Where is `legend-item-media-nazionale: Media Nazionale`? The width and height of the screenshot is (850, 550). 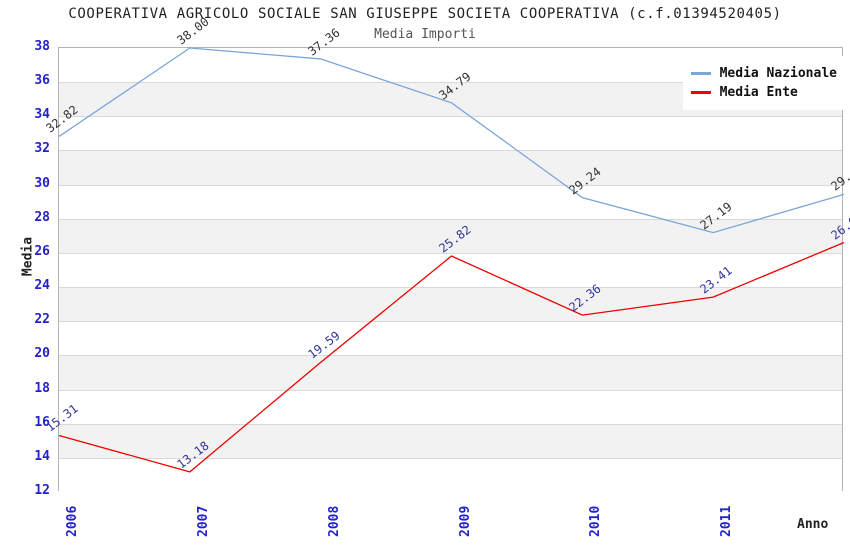
legend-item-media-nazionale: Media Nazionale is located at coordinates (763, 73).